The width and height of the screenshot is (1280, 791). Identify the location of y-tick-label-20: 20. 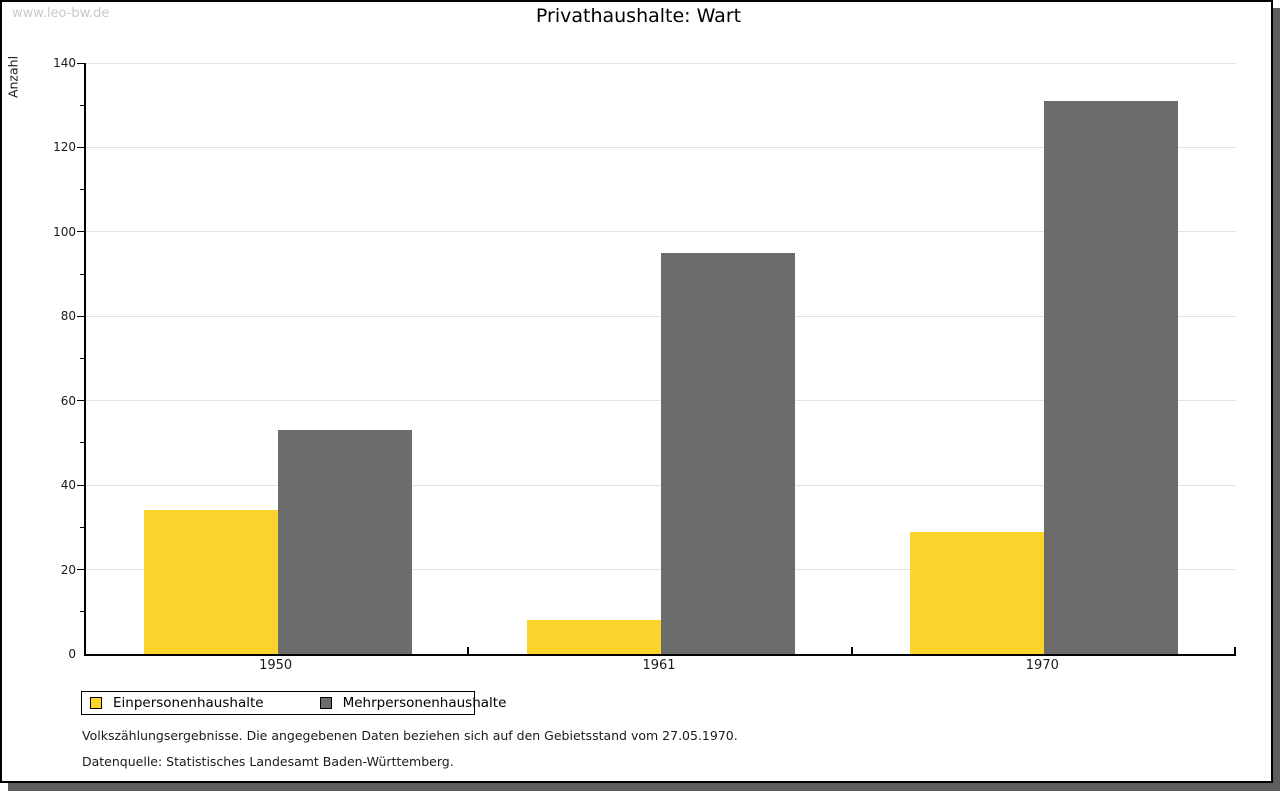
(68, 569).